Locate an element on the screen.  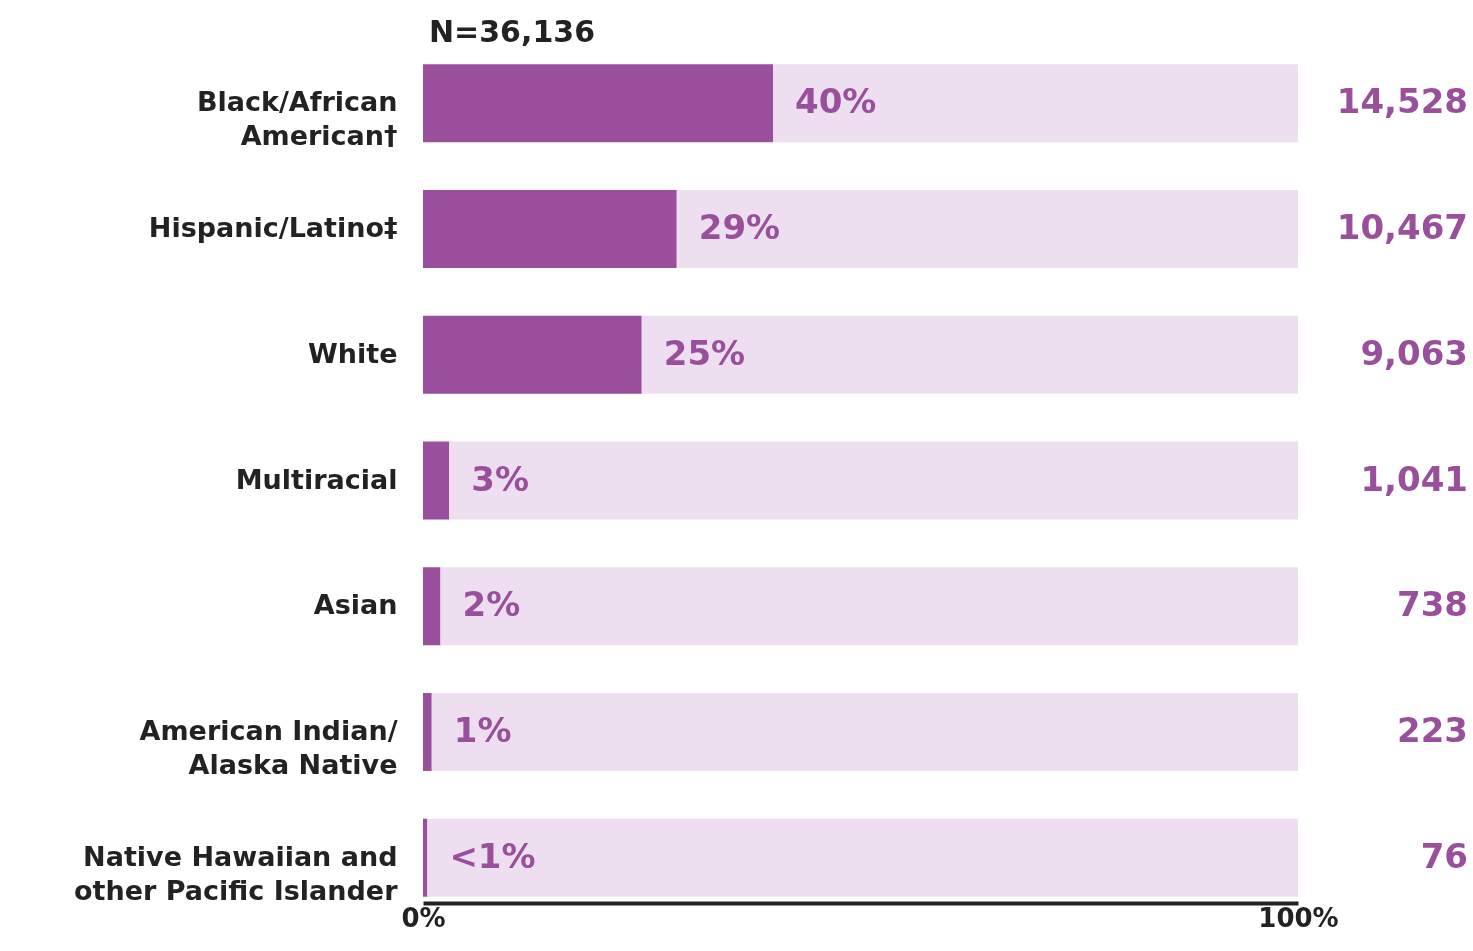
data-label: 40% is located at coordinates (836, 101).